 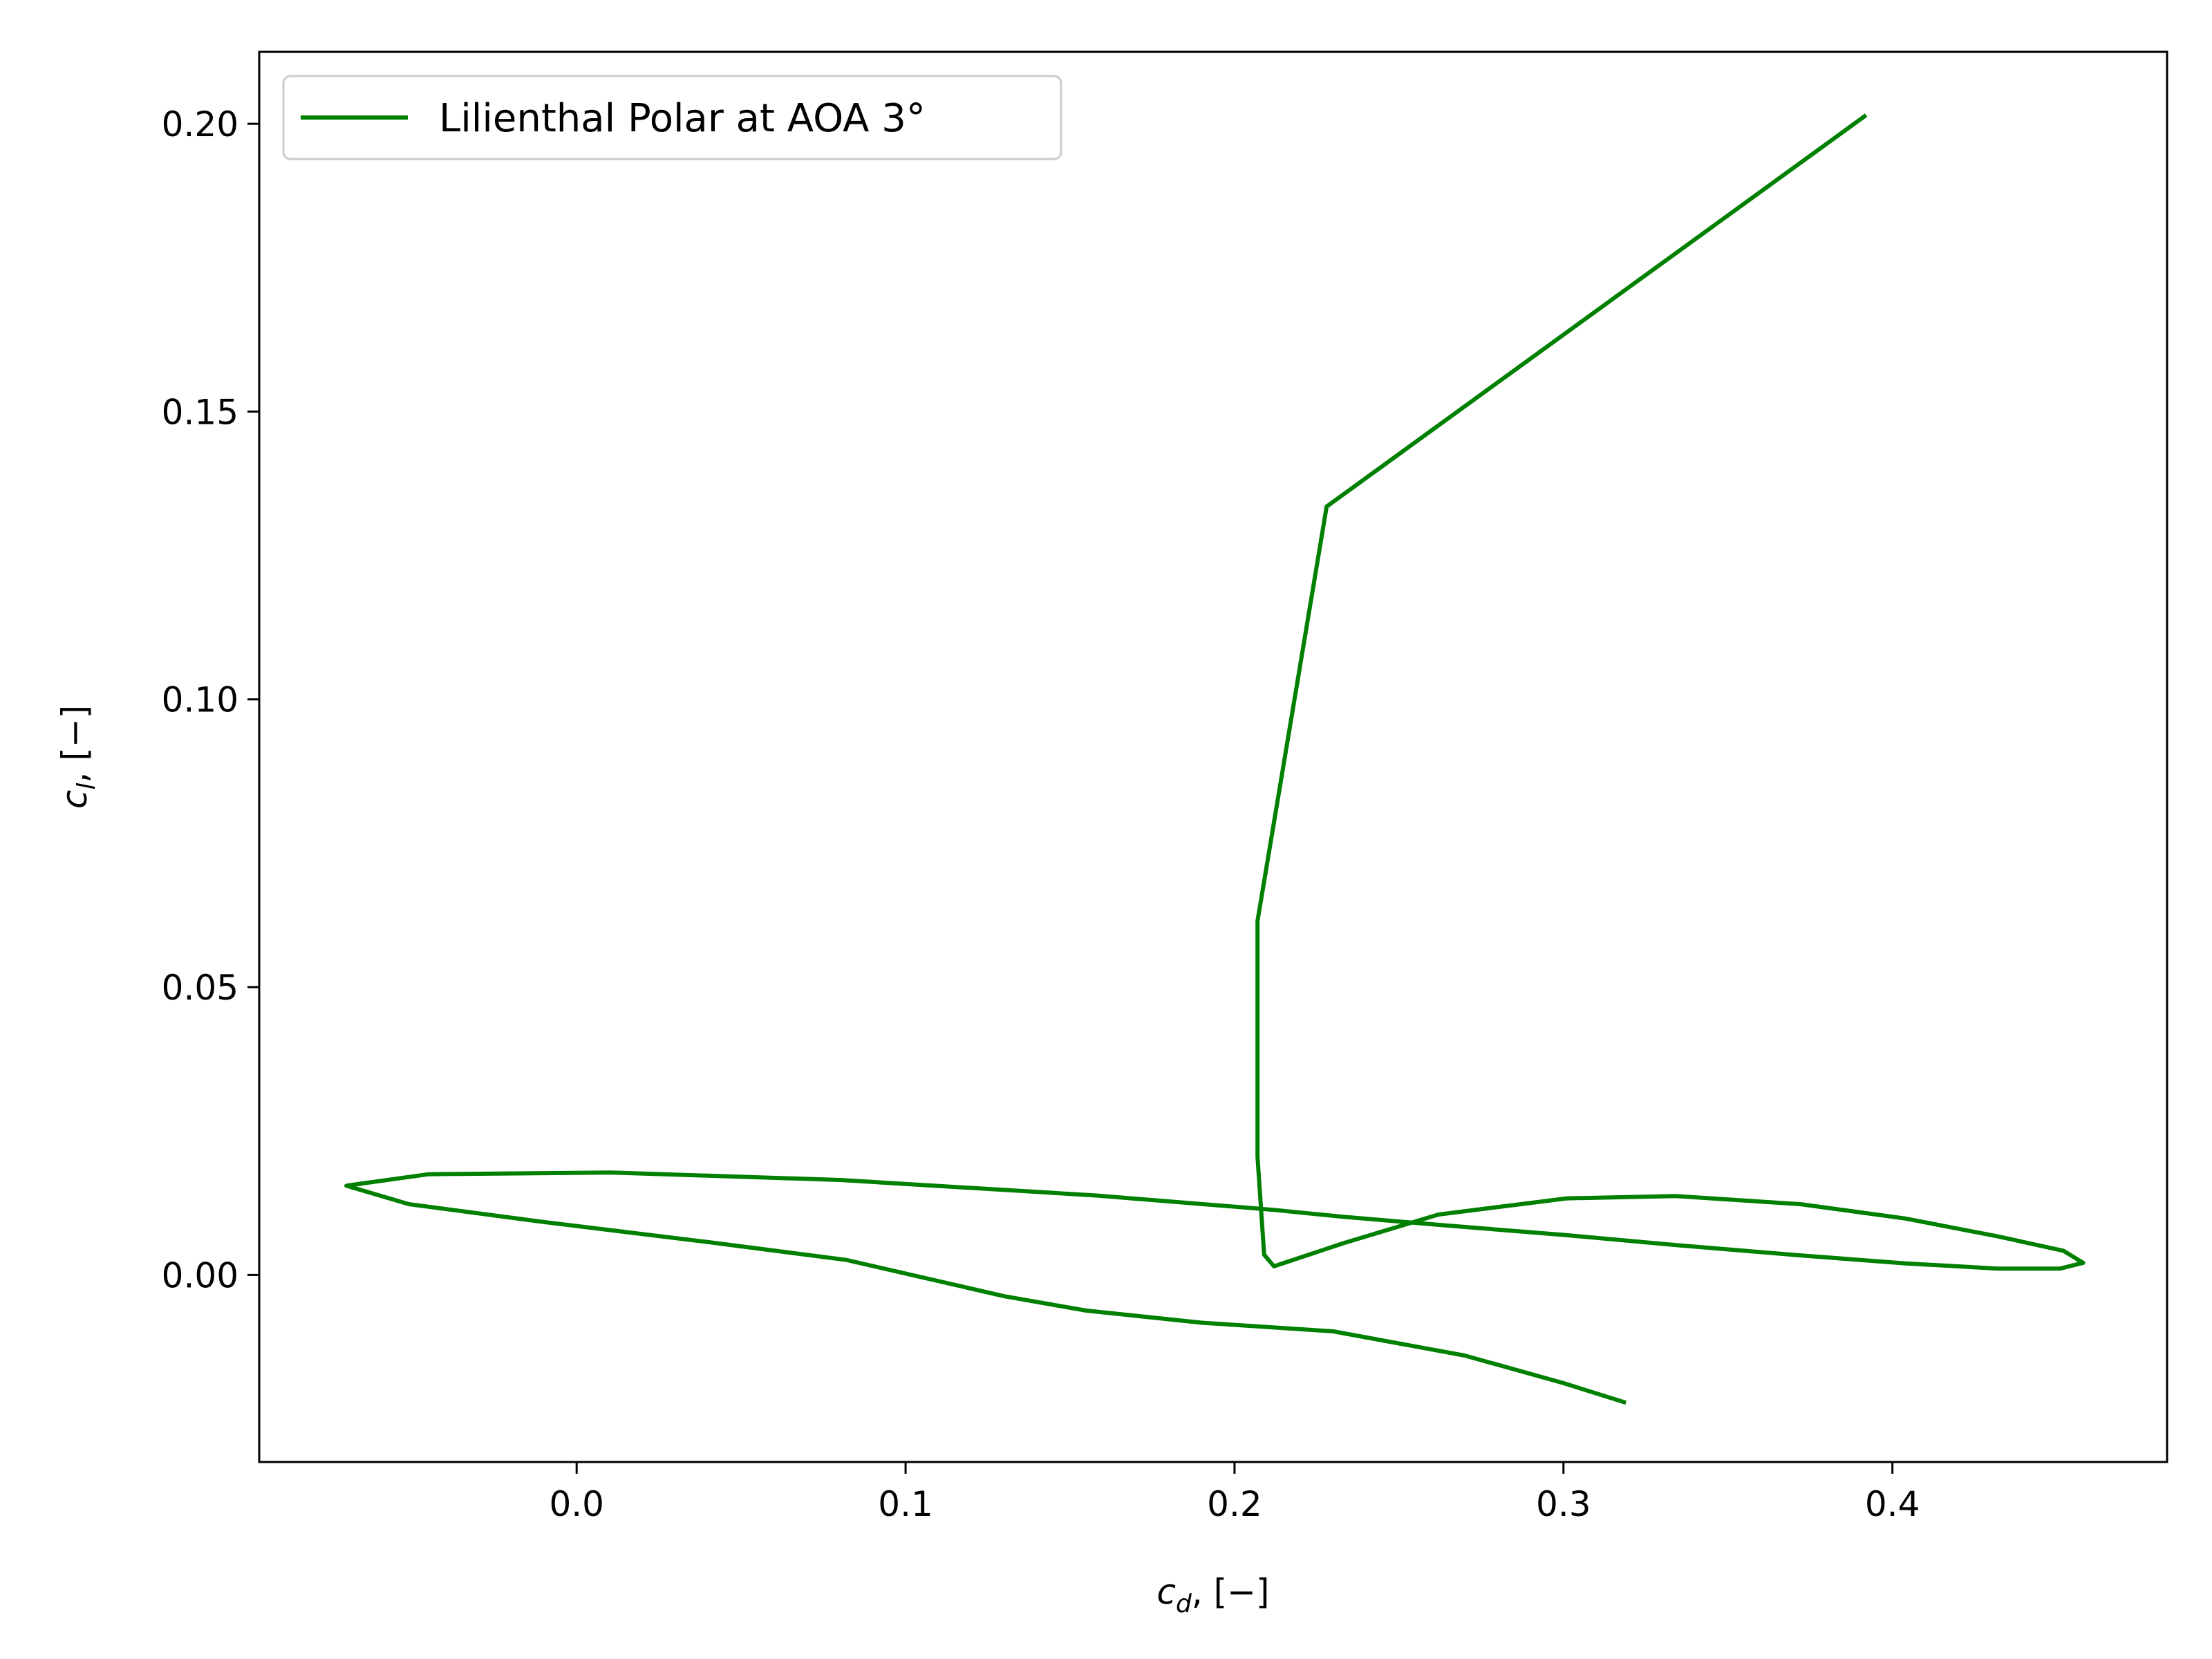 I want to click on legend-box, so click(x=672, y=118).